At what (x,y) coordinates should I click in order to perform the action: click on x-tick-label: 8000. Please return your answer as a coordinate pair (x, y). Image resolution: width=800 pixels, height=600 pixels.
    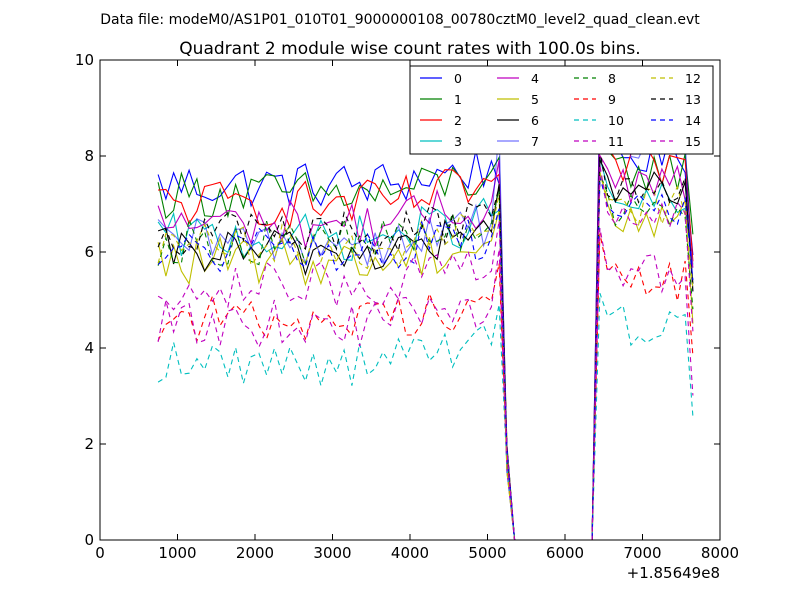
    Looking at the image, I should click on (720, 553).